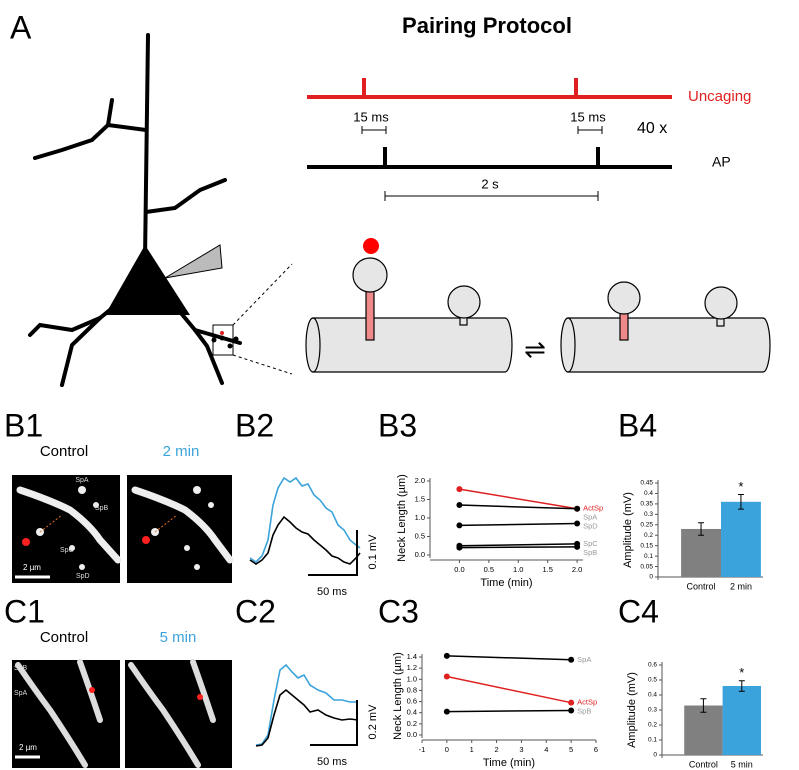  I want to click on series-label: SpA, so click(584, 659).